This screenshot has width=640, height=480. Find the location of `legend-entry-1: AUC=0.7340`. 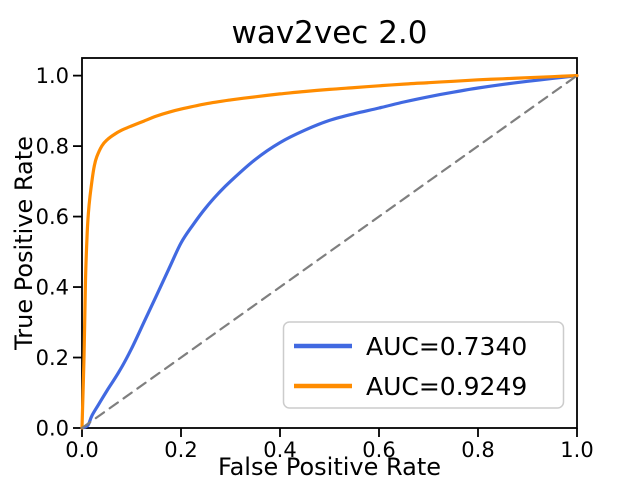

legend-entry-1: AUC=0.7340 is located at coordinates (410, 346).